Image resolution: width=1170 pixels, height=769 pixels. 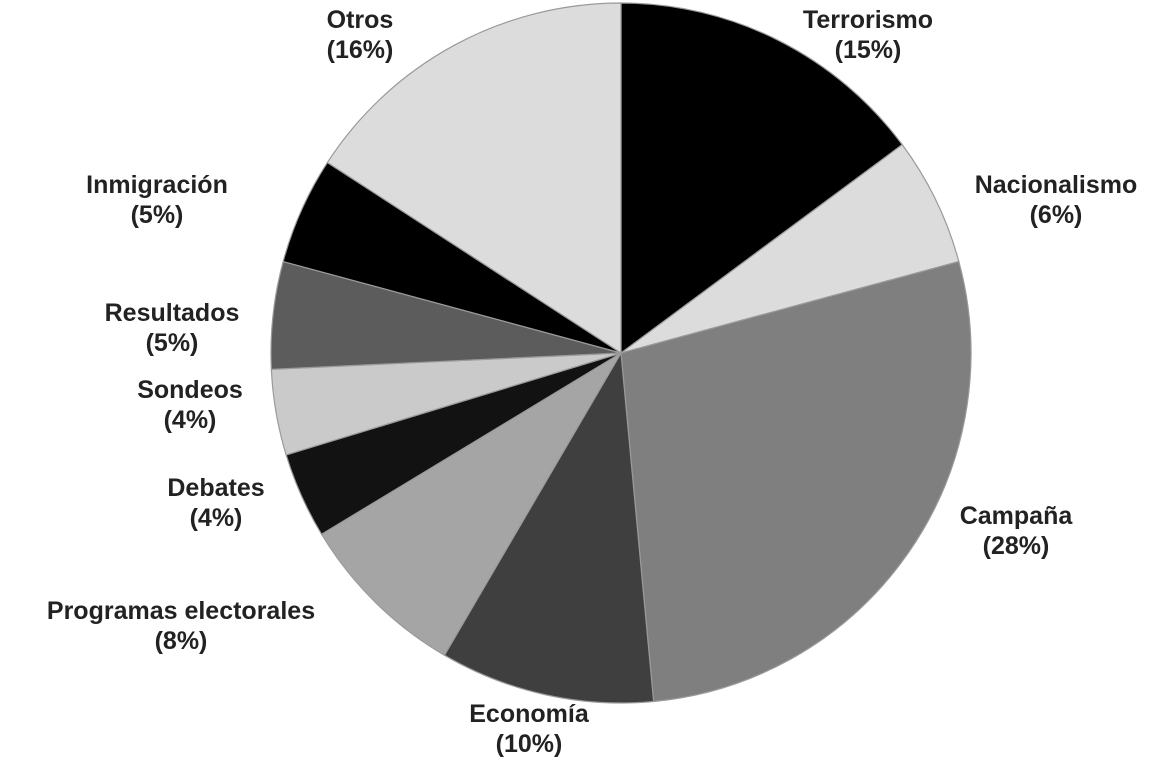 What do you see at coordinates (157, 200) in the screenshot?
I see `slice-label-8: Inmigración (5%)` at bounding box center [157, 200].